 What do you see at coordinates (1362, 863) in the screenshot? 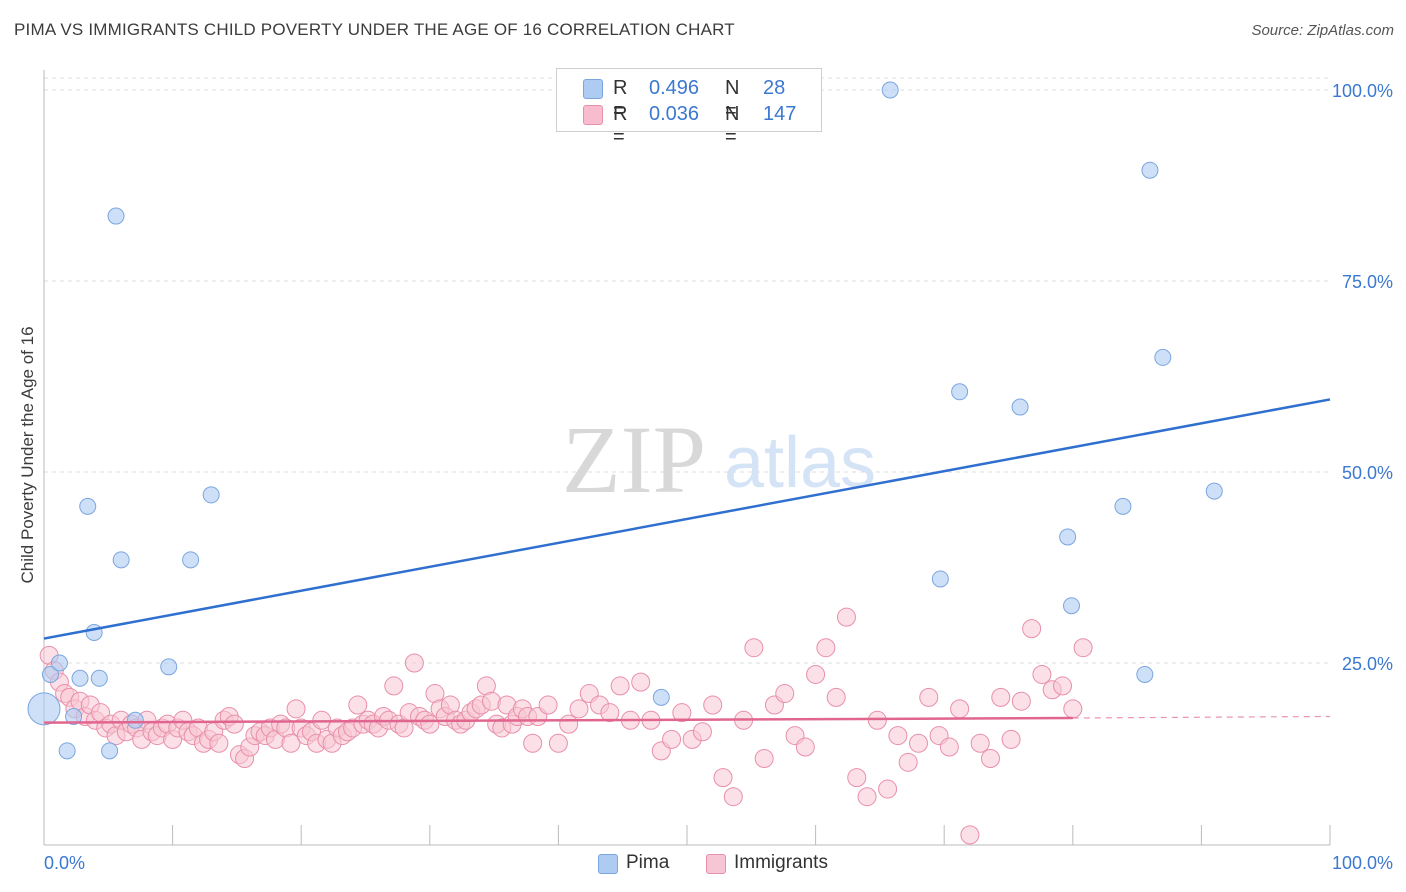
I see `x-tick-label: 100.0%` at bounding box center [1362, 863].